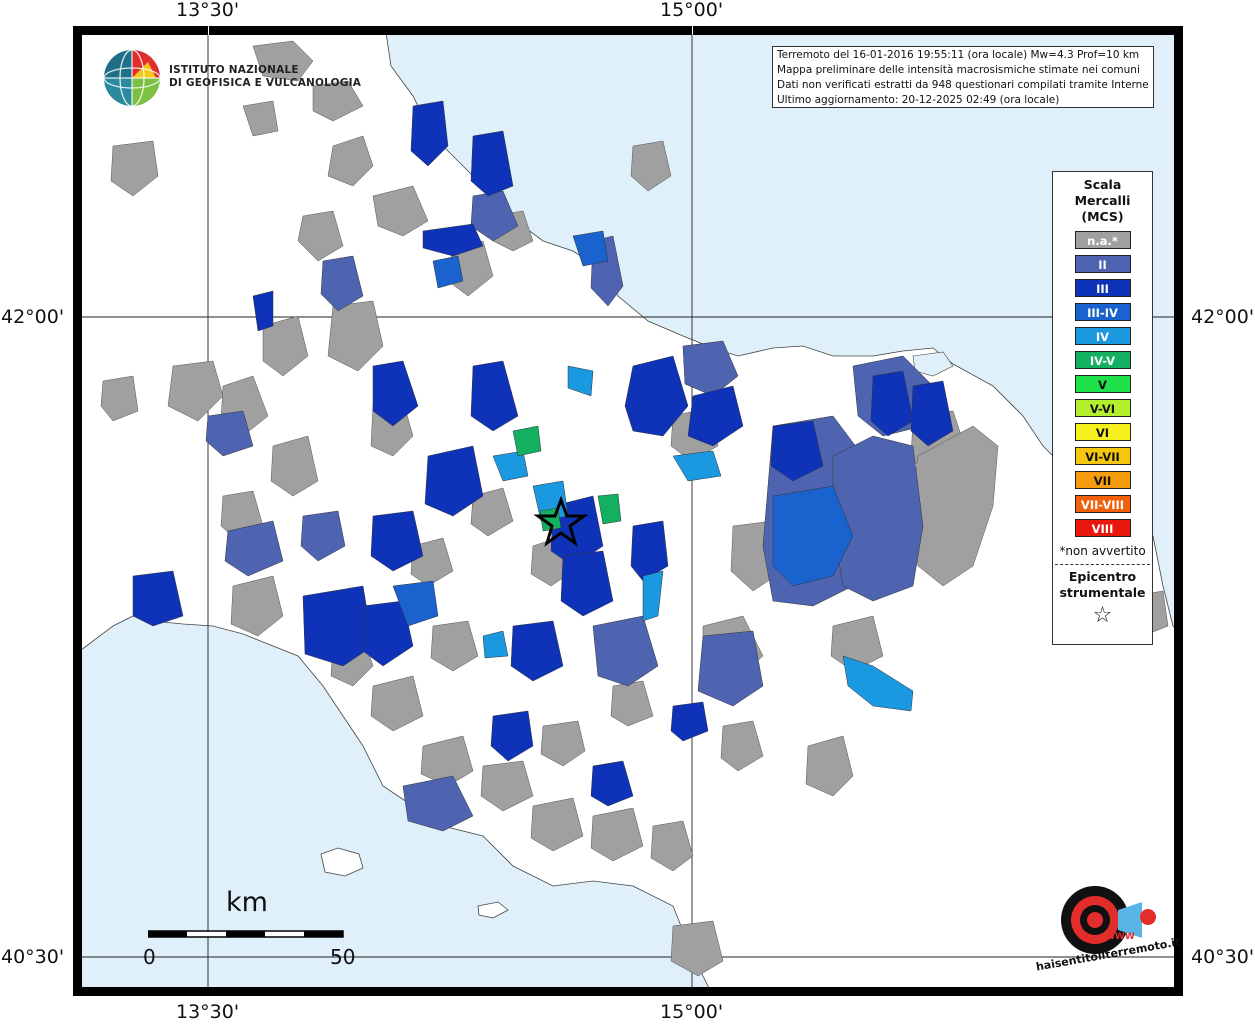 This screenshot has width=1255, height=1024. Describe the element at coordinates (1102, 240) in the screenshot. I see `legend-item-n-a-: n.a.*` at that location.